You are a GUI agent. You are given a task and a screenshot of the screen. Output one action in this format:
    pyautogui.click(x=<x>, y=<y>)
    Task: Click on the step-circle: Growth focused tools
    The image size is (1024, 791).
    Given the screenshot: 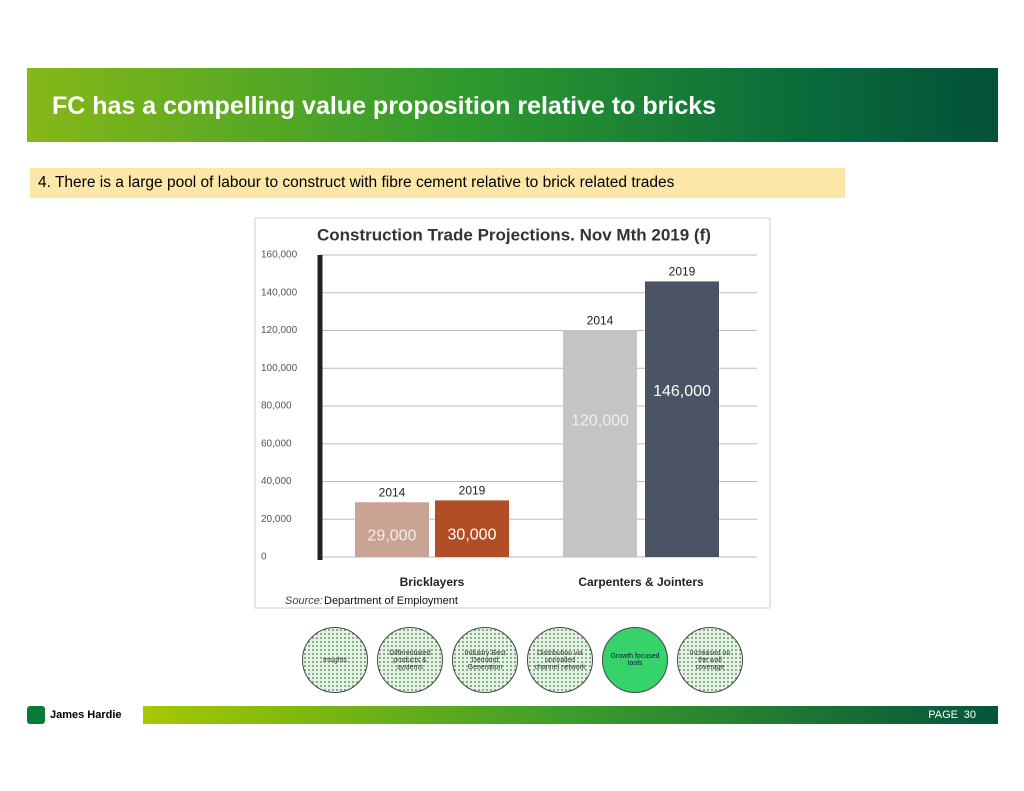 What is the action you would take?
    pyautogui.click(x=635, y=660)
    